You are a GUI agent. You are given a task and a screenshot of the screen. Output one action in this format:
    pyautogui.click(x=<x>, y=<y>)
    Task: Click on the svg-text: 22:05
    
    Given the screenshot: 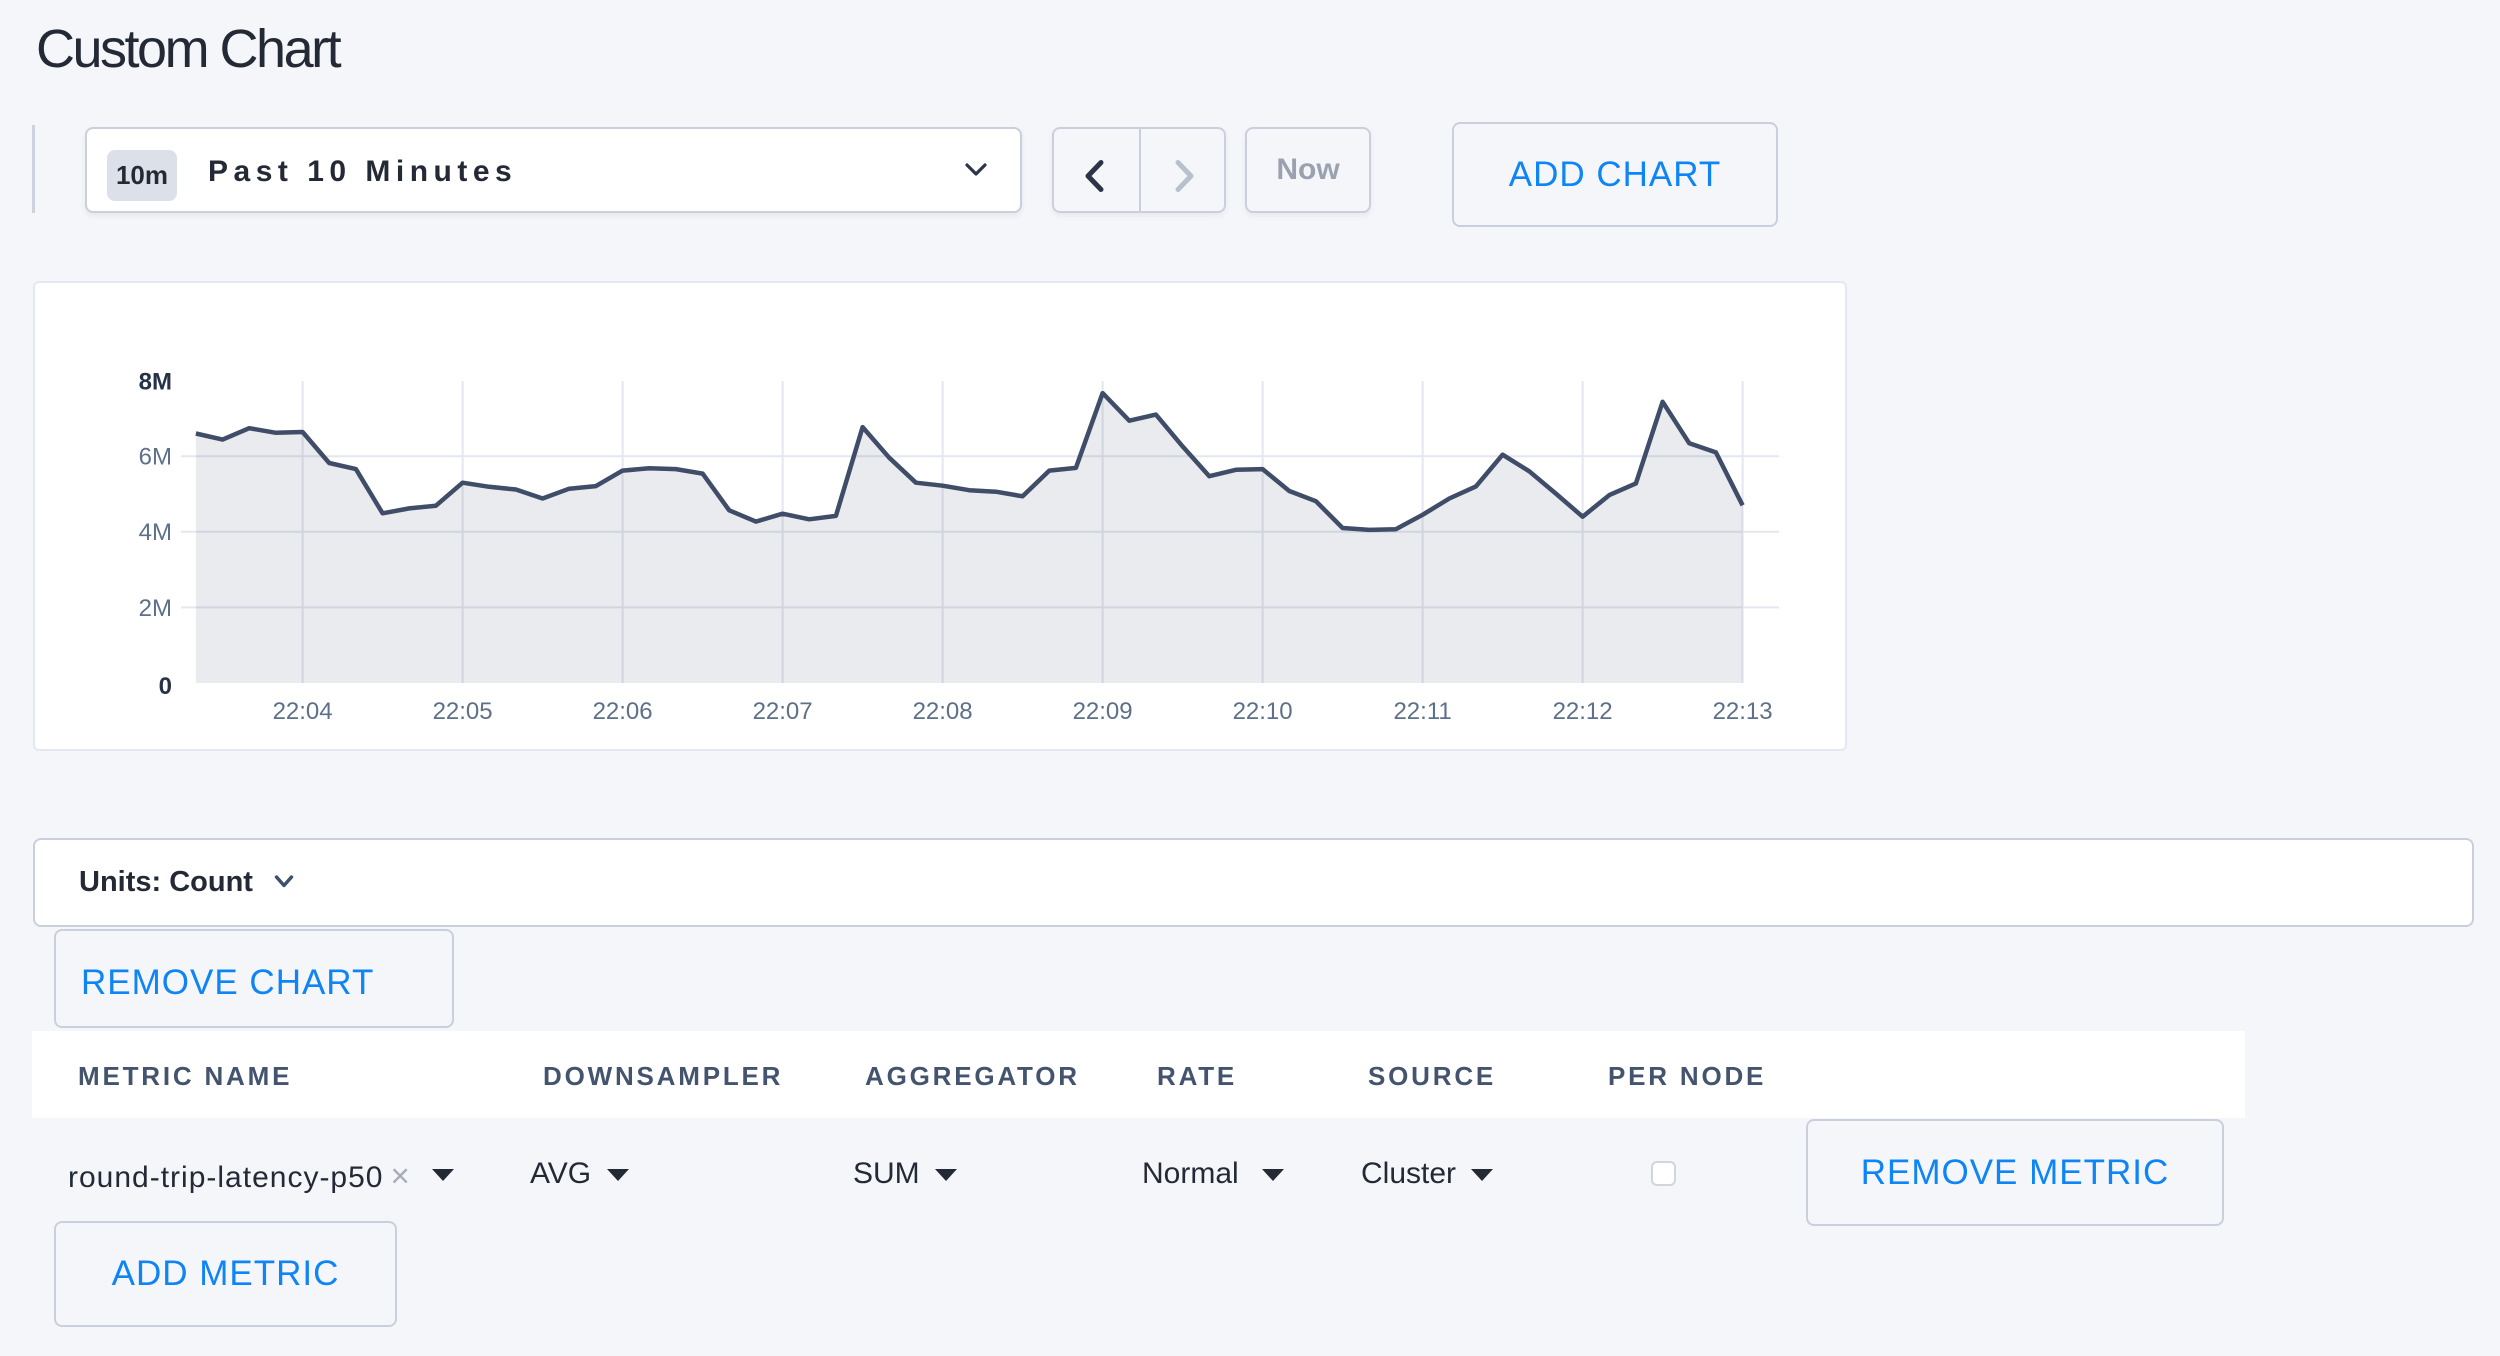 What is the action you would take?
    pyautogui.click(x=463, y=711)
    